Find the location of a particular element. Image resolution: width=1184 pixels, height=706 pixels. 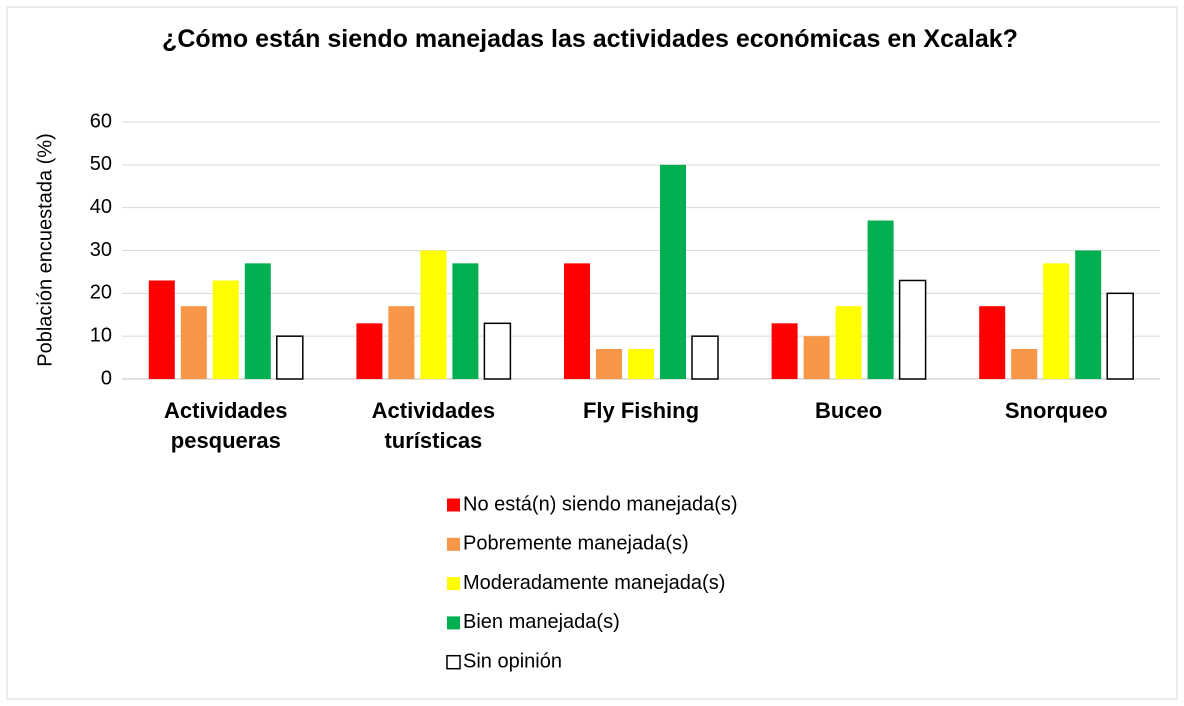

legend-label: No está(n) siendo manejada(s) is located at coordinates (600, 504).